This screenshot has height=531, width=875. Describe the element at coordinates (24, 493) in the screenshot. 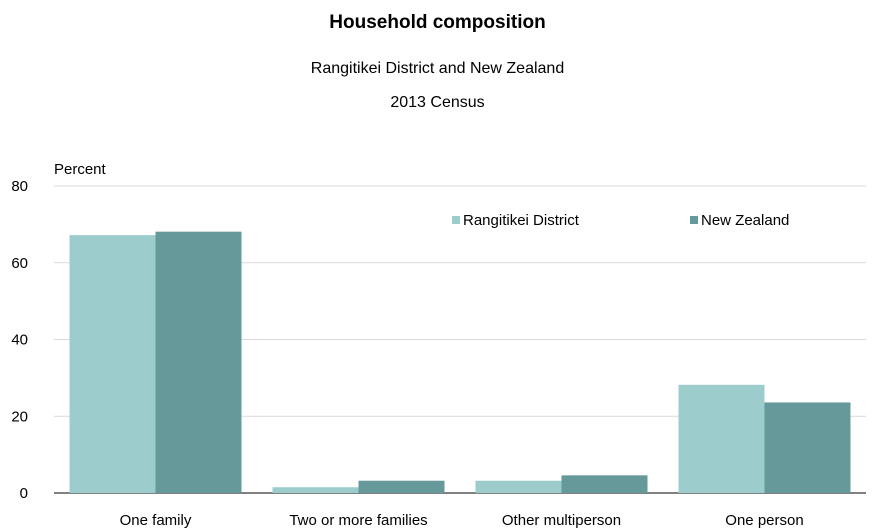

I see `y-tick-label: 0` at that location.